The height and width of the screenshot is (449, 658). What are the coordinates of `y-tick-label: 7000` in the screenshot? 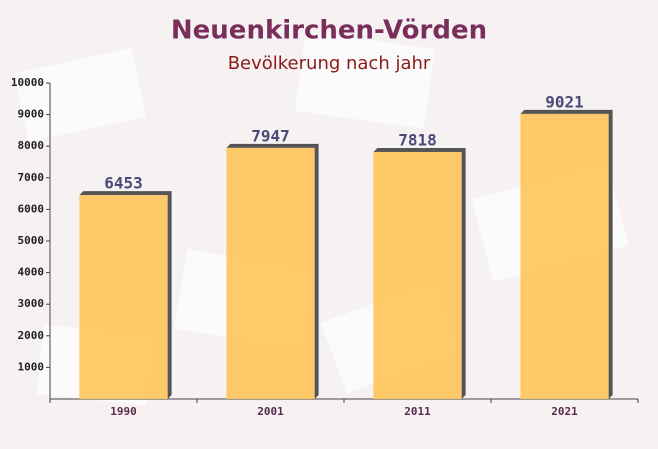 It's located at (31, 177).